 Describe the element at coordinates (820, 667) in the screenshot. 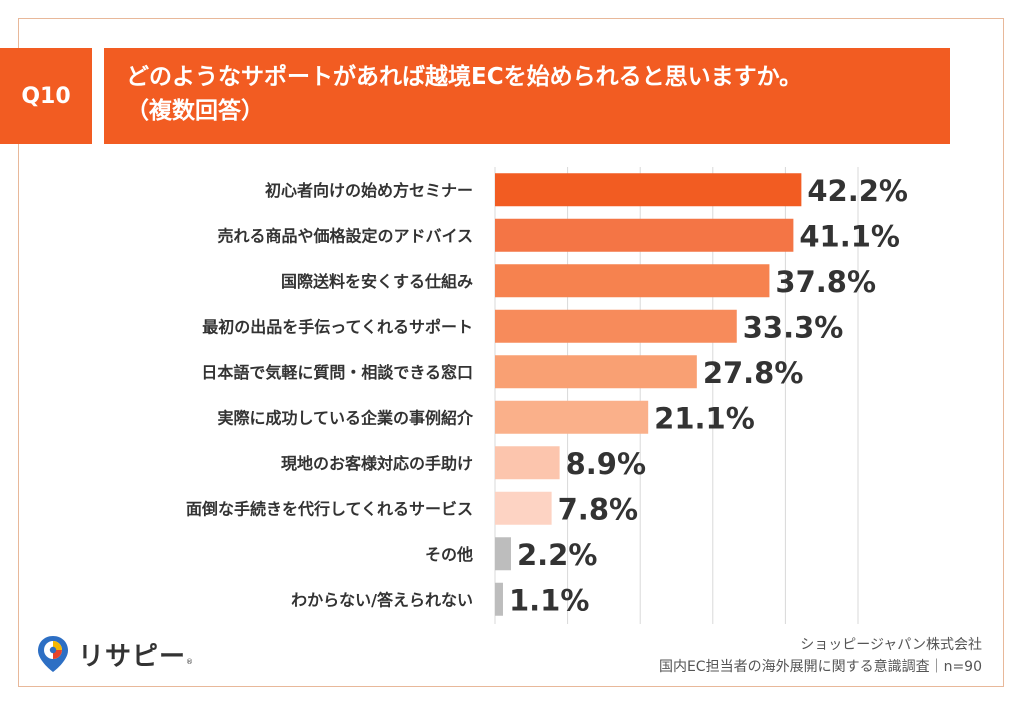

I see `source-survey: 国内EC担当者の海外展開に関する意識調査｜n=90` at that location.